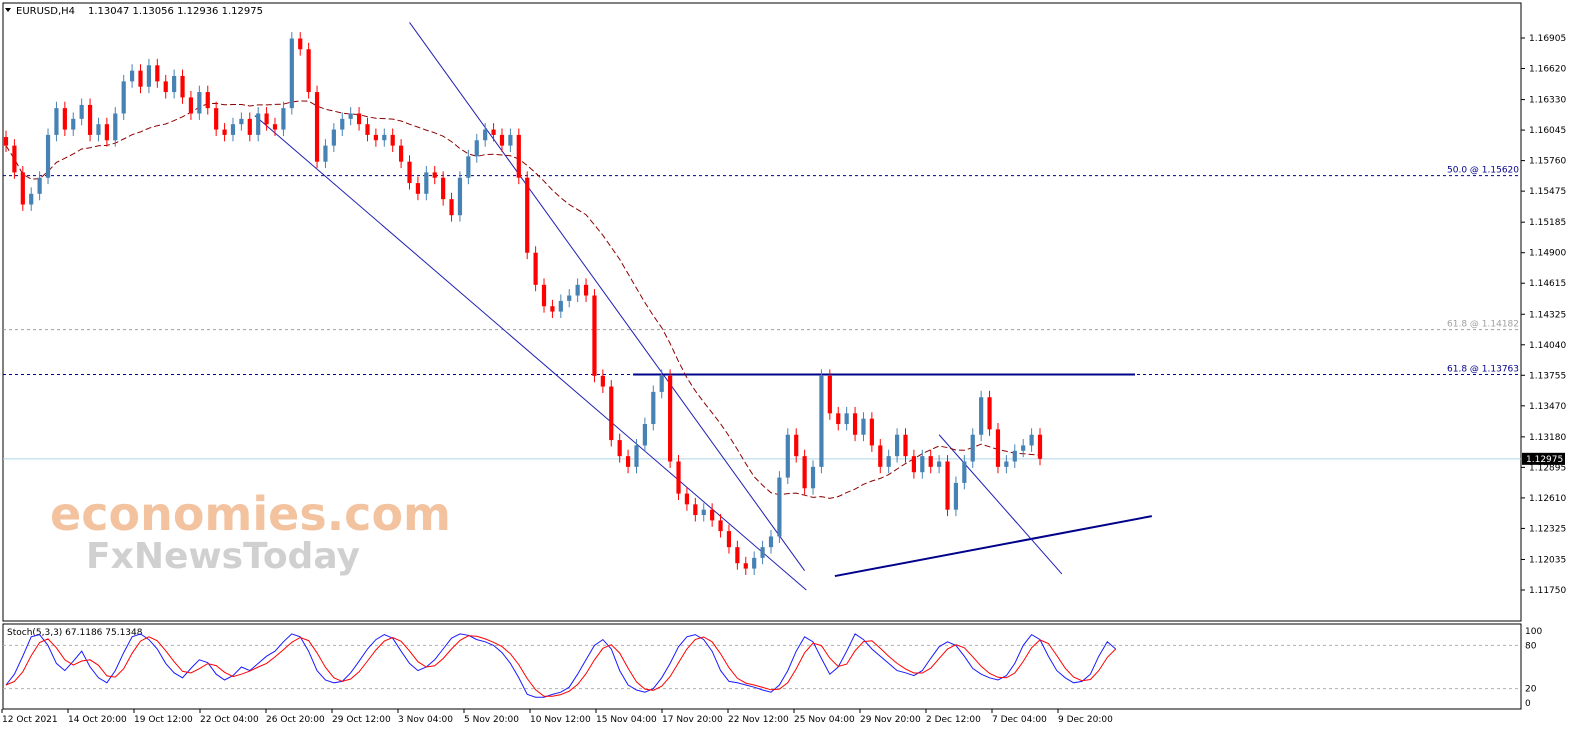  What do you see at coordinates (1547, 162) in the screenshot?
I see `y-tick-label: 1.15760` at bounding box center [1547, 162].